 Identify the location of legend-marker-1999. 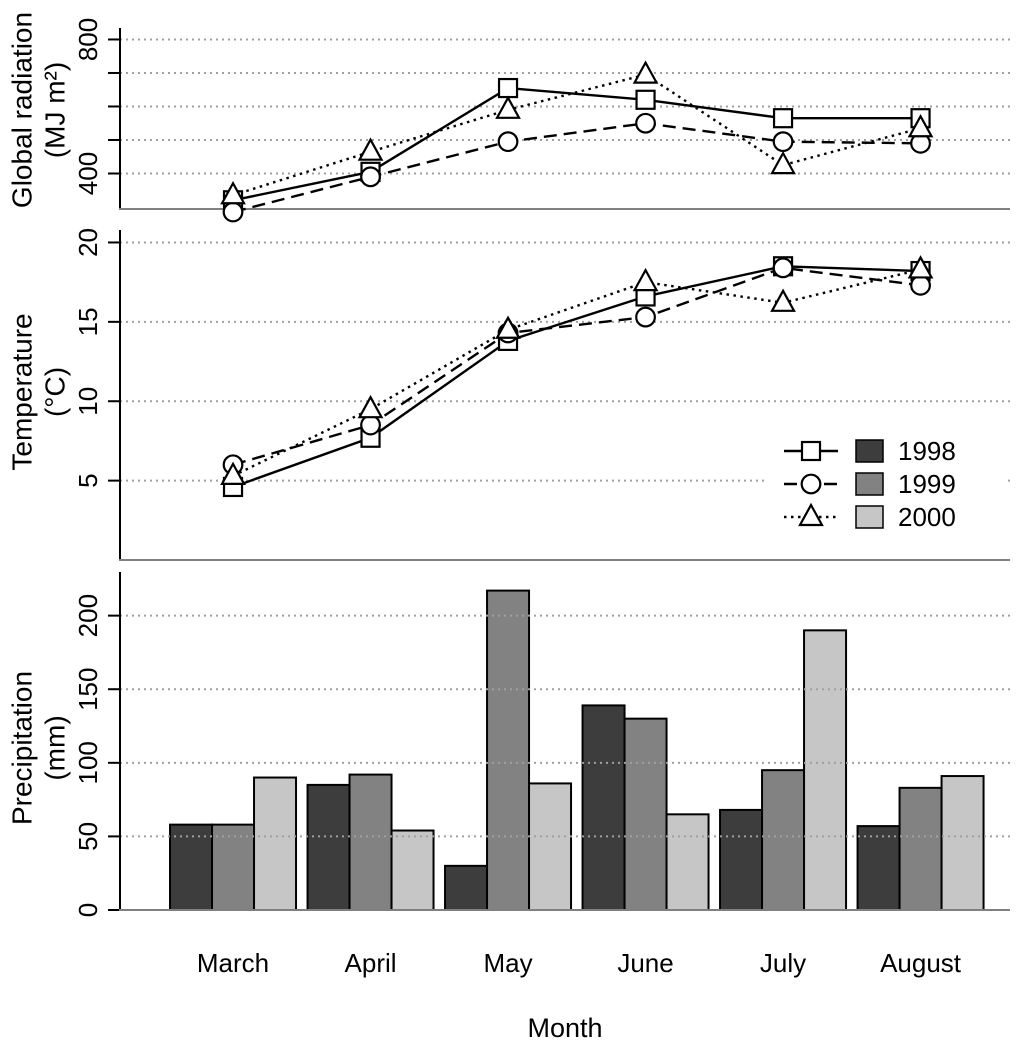
(811, 484).